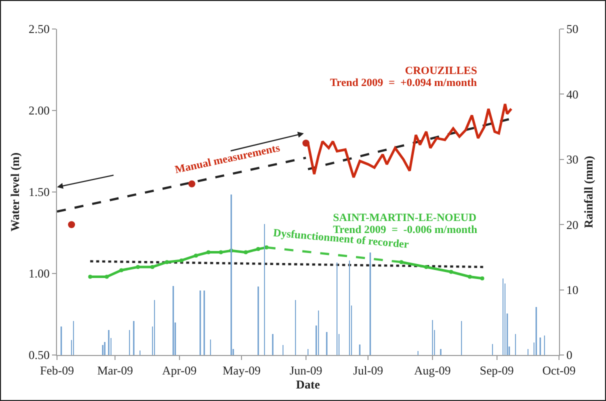 This screenshot has width=606, height=401. What do you see at coordinates (432, 370) in the screenshot?
I see `x-tick-label: Aug-09` at bounding box center [432, 370].